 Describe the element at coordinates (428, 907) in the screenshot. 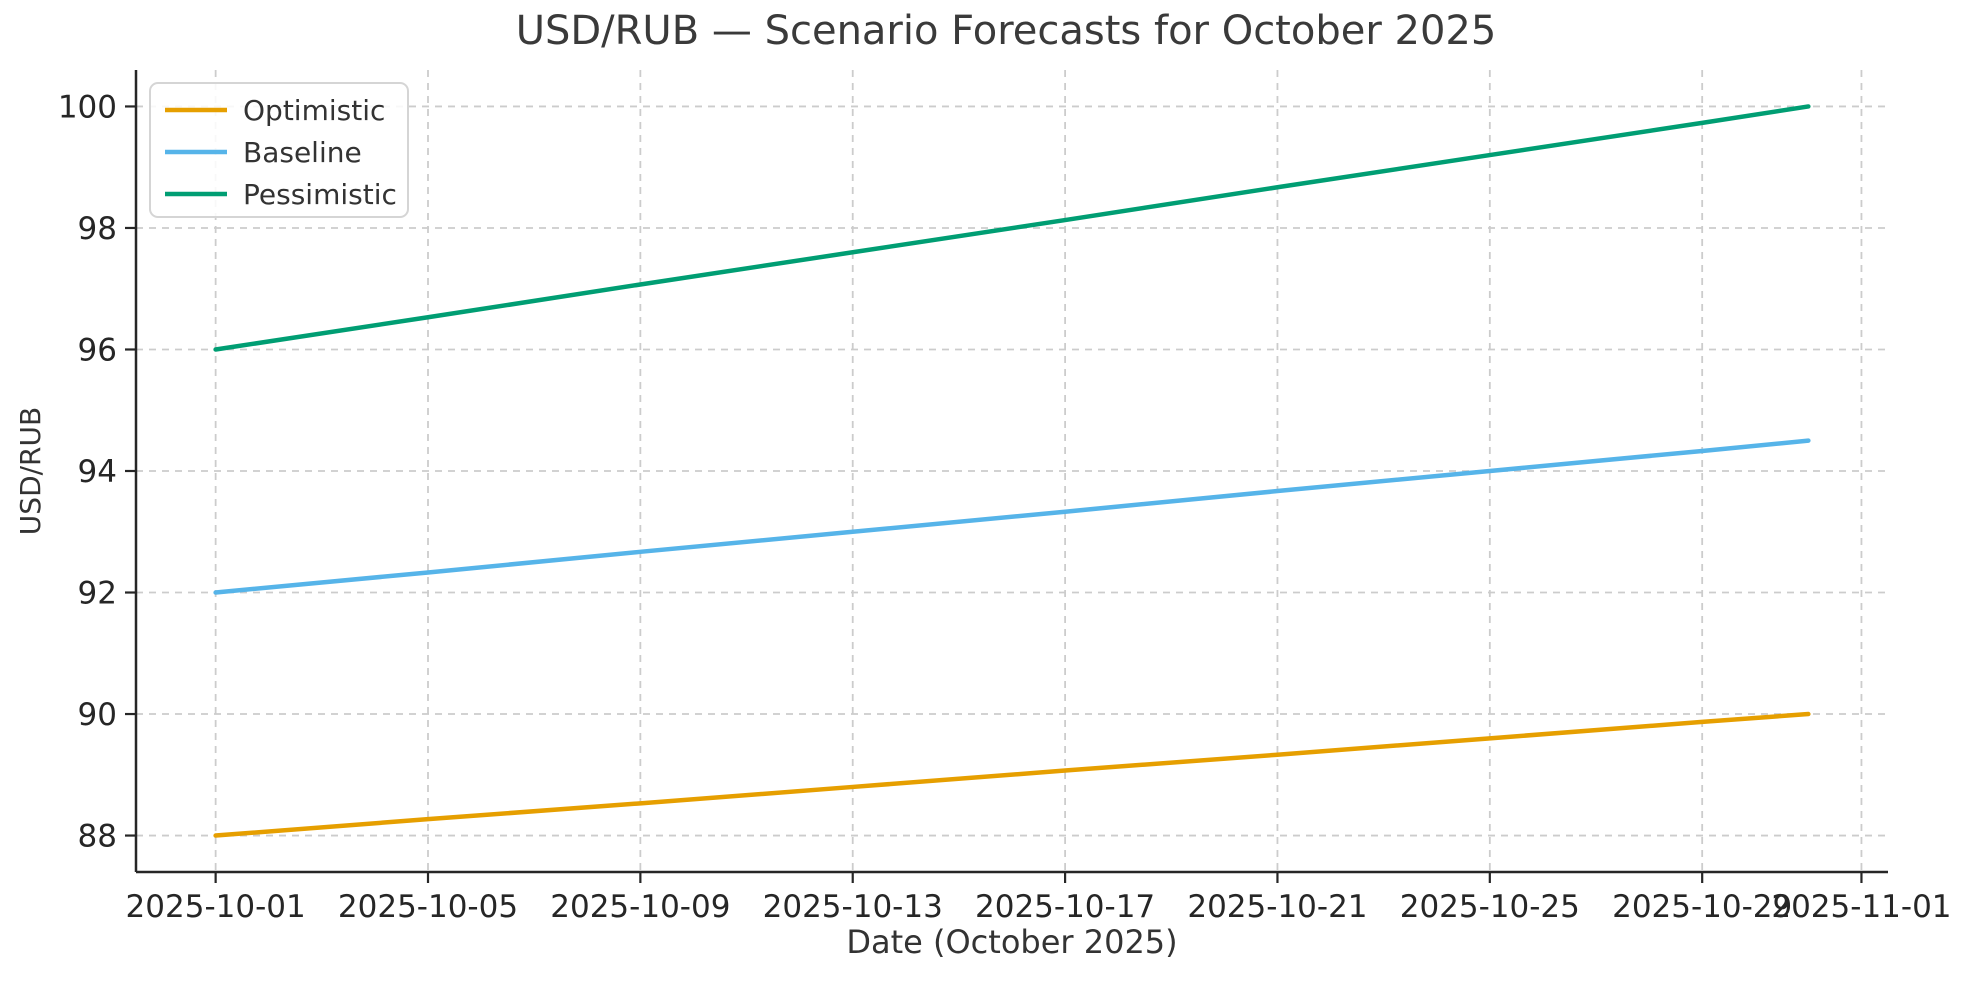

I see `x-tick-label: 2025-10-05` at that location.